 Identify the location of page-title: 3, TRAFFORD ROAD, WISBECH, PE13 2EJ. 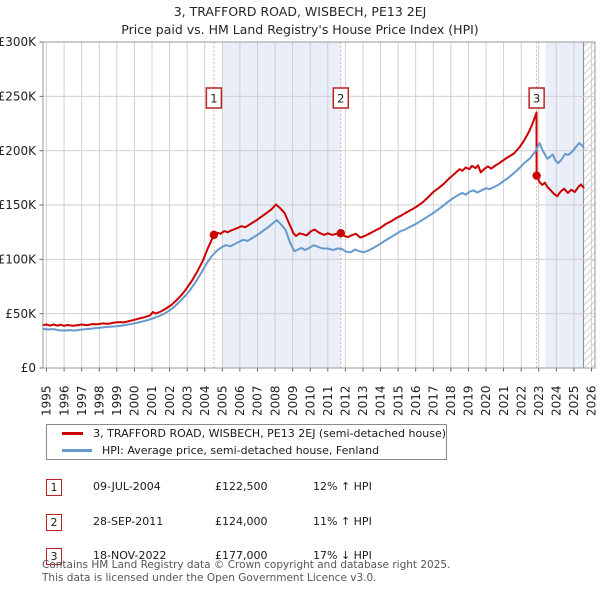
(300, 11).